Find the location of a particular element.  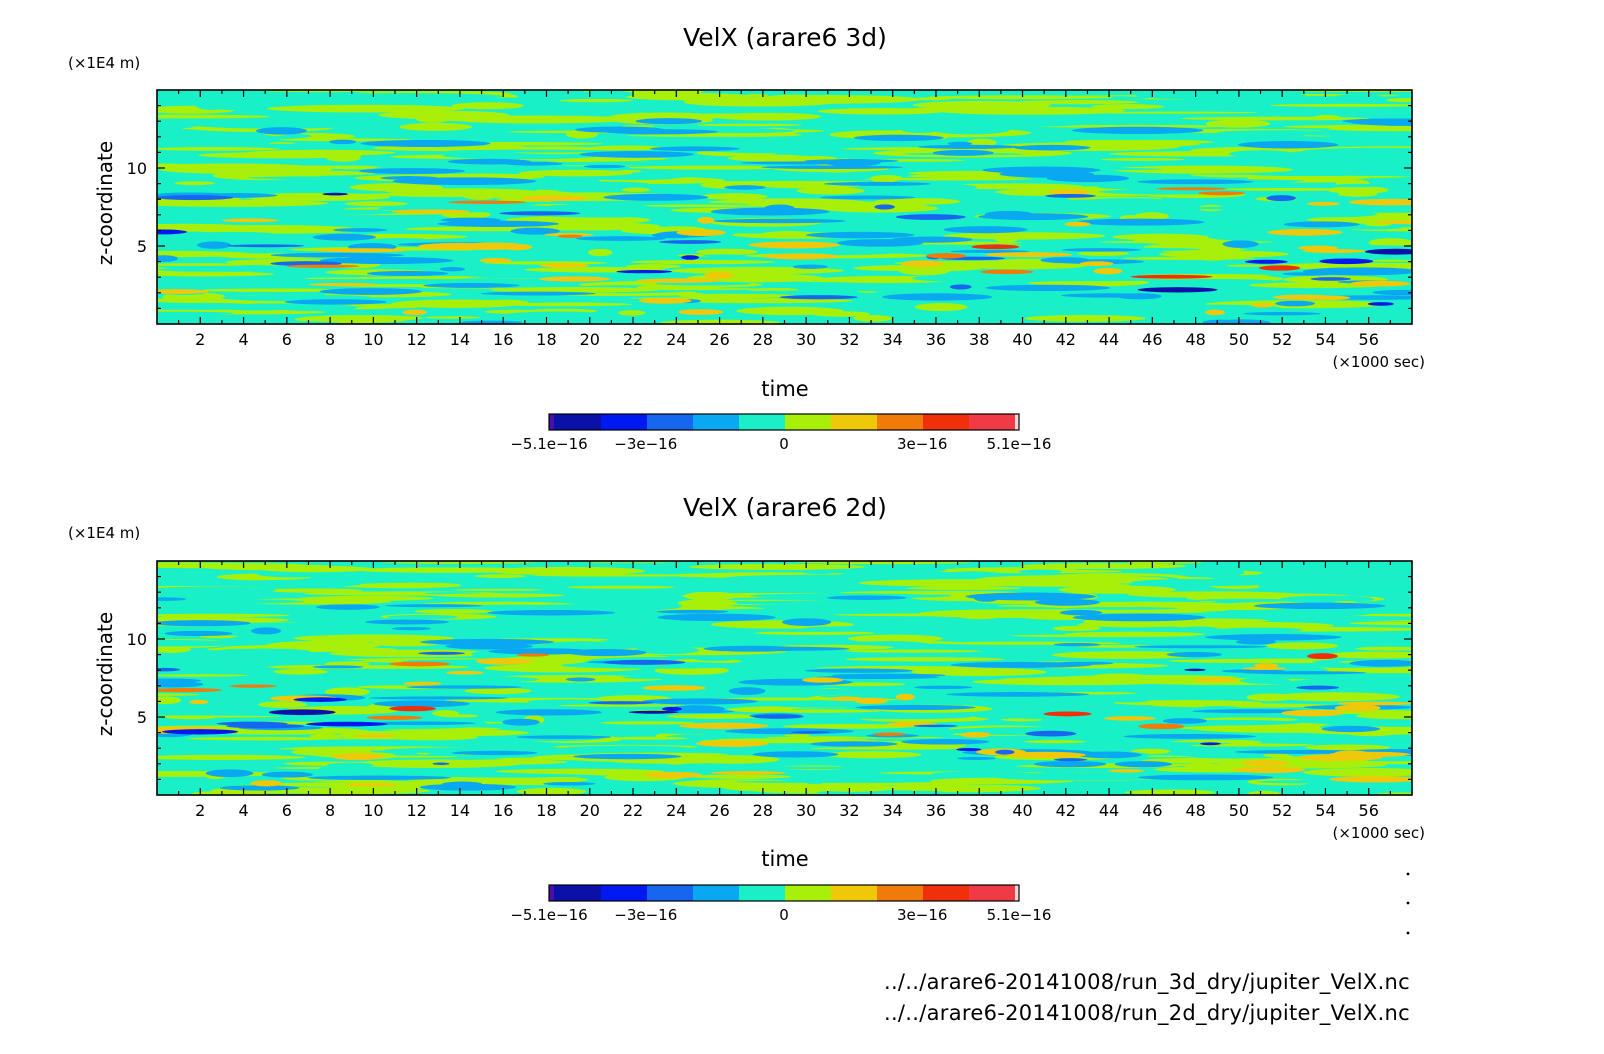

x-tick-label: 52 is located at coordinates (1282, 810).